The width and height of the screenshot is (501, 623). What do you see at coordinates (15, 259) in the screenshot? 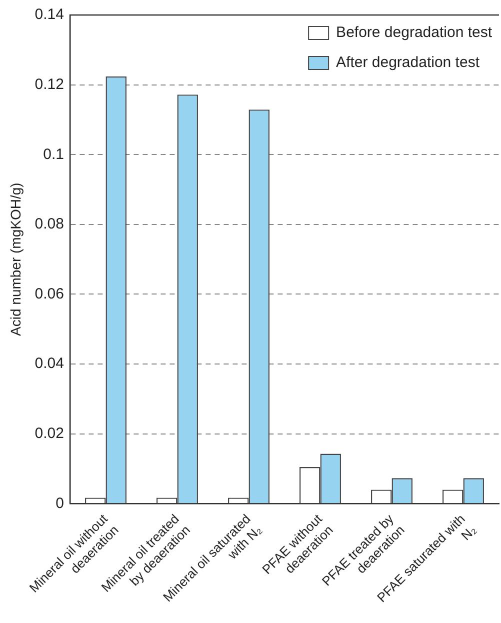
I see `y-axis-title: Acid number (mgKOH/g)` at bounding box center [15, 259].